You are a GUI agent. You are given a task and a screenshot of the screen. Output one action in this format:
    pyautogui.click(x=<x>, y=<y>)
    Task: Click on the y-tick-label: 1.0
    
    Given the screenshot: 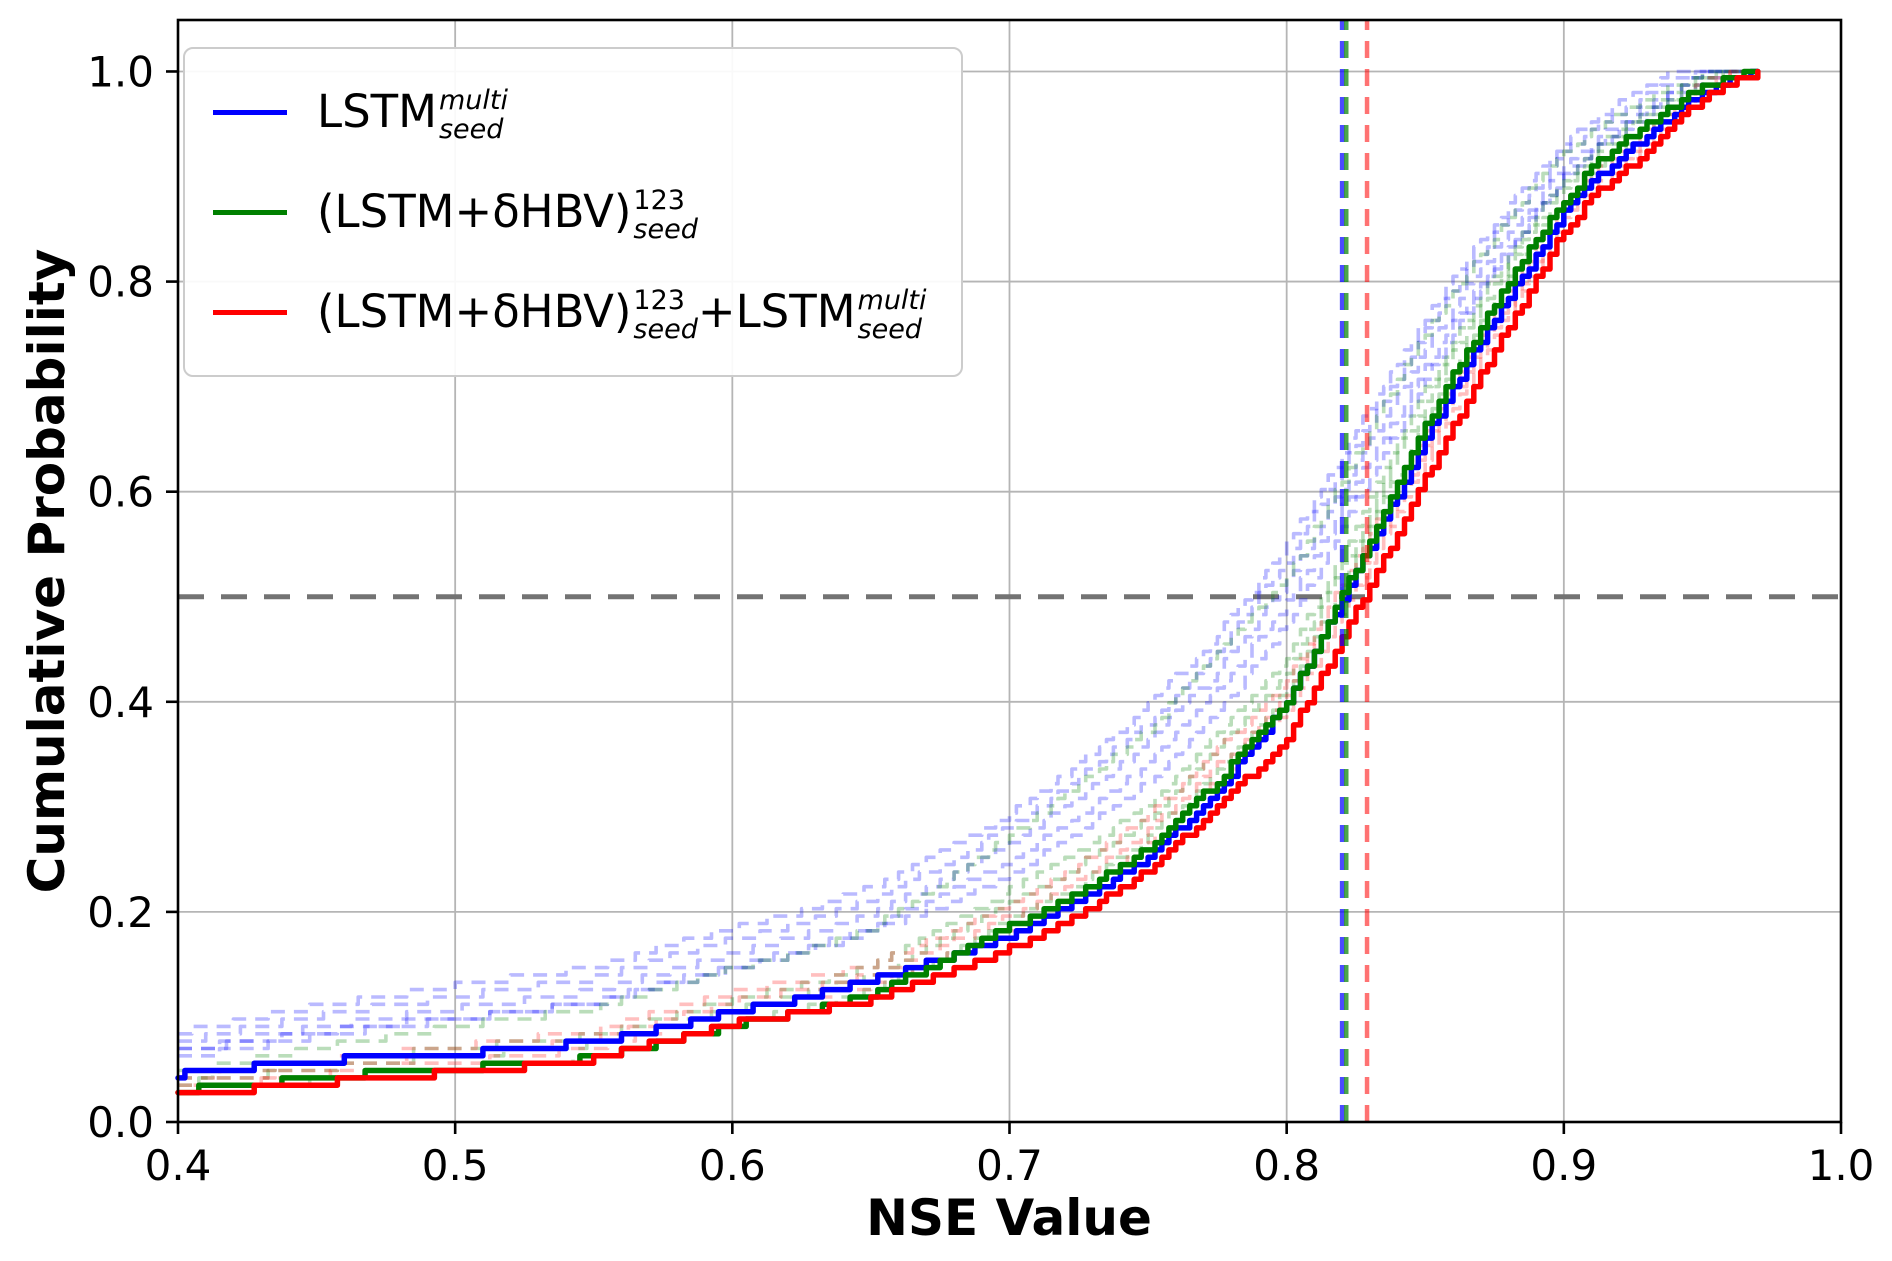 What is the action you would take?
    pyautogui.click(x=120, y=71)
    